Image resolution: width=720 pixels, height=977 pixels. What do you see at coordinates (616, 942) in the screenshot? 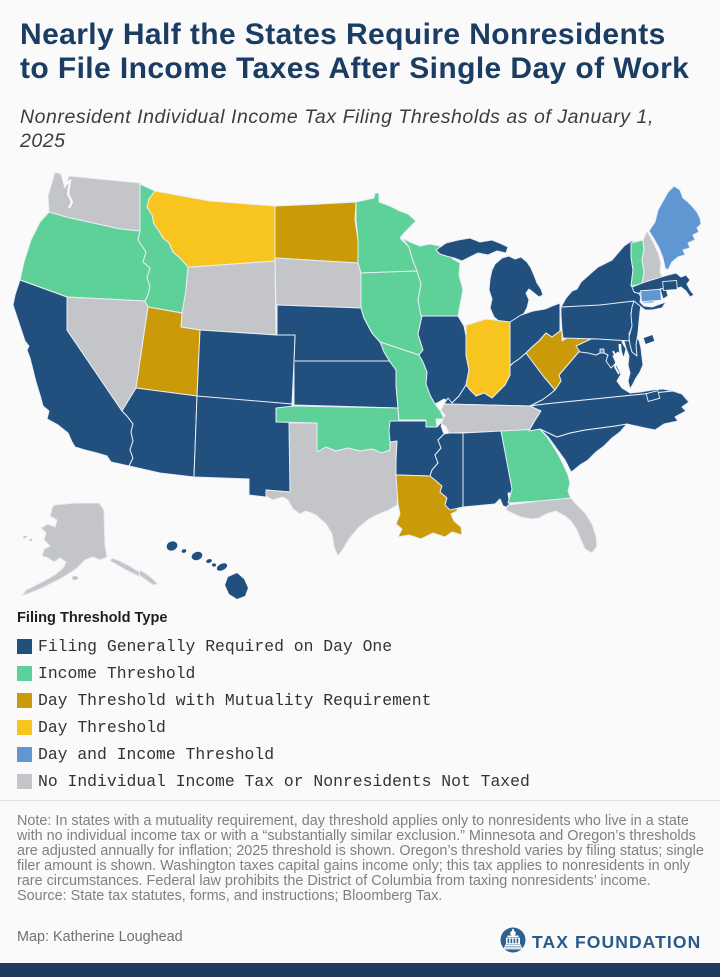
I see `svg-text: TAX FOUNDATION` at bounding box center [616, 942].